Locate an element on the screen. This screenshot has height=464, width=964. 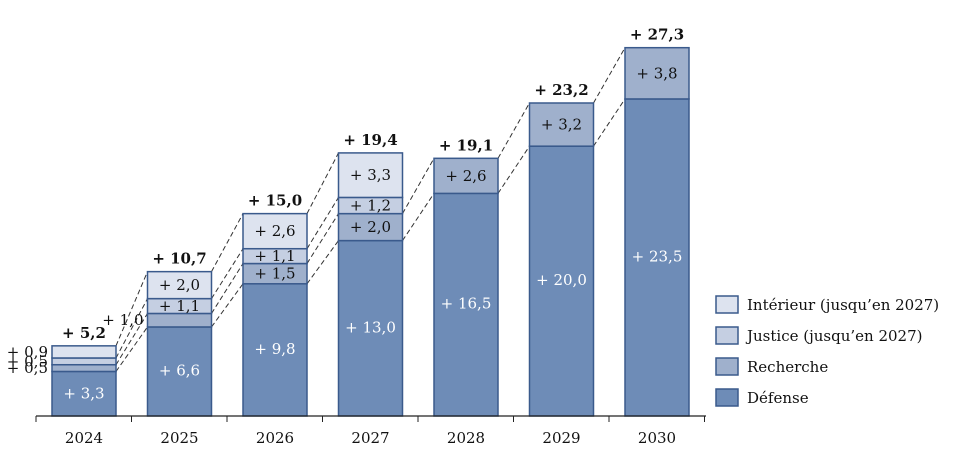
total-label: + 15,0 is located at coordinates (275, 201).